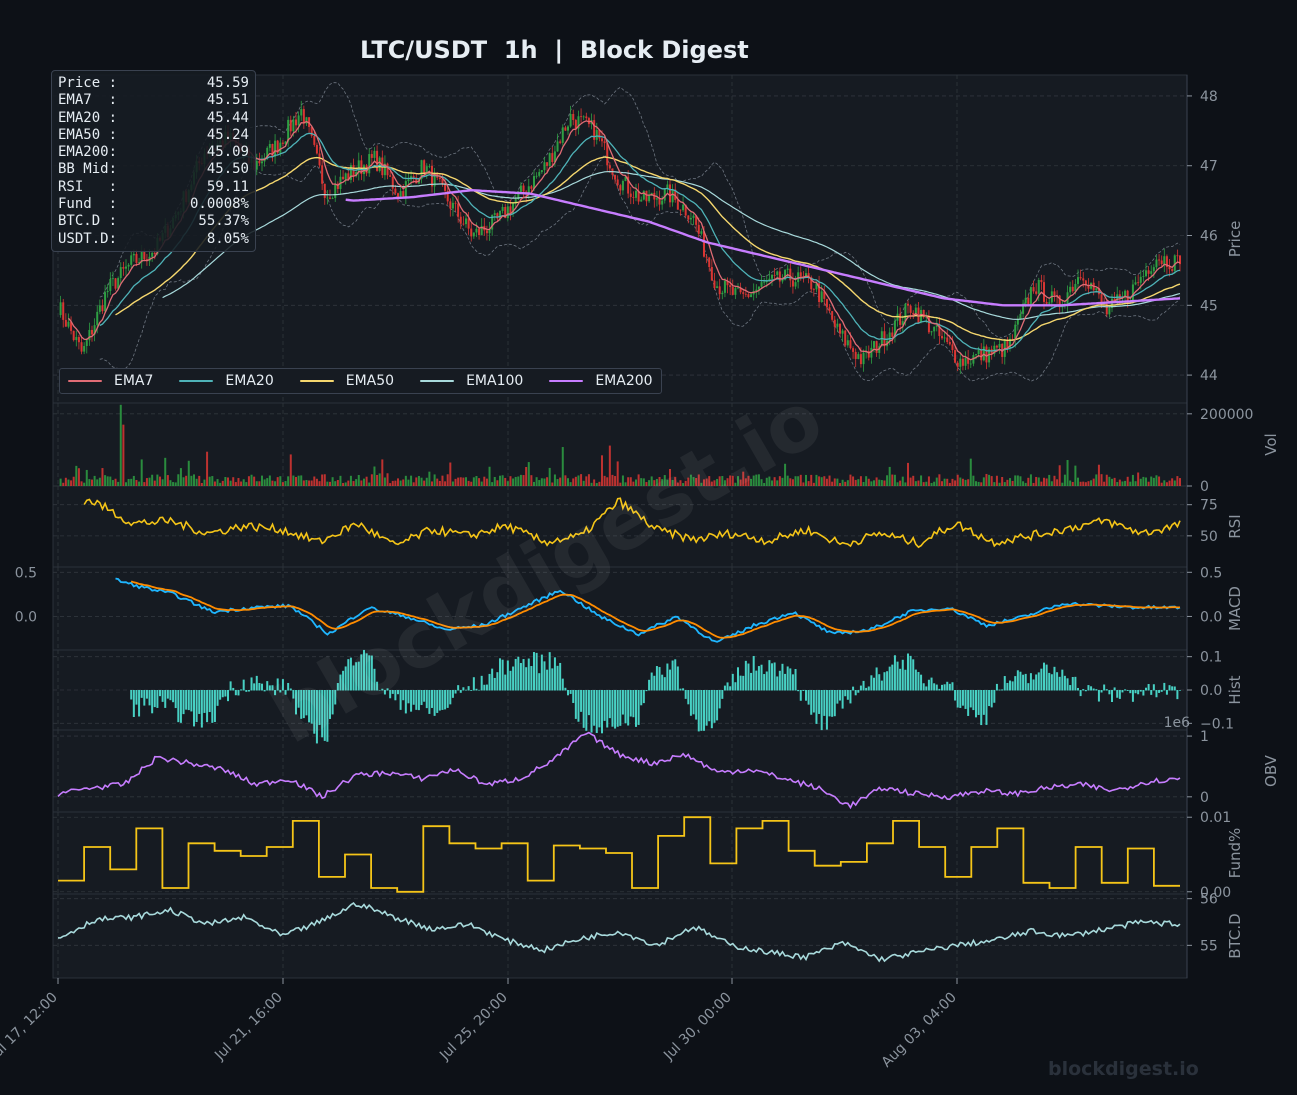 Image resolution: width=1297 pixels, height=1095 pixels. What do you see at coordinates (1226, 415) in the screenshot?
I see `tick-label-vol: 200000` at bounding box center [1226, 415].